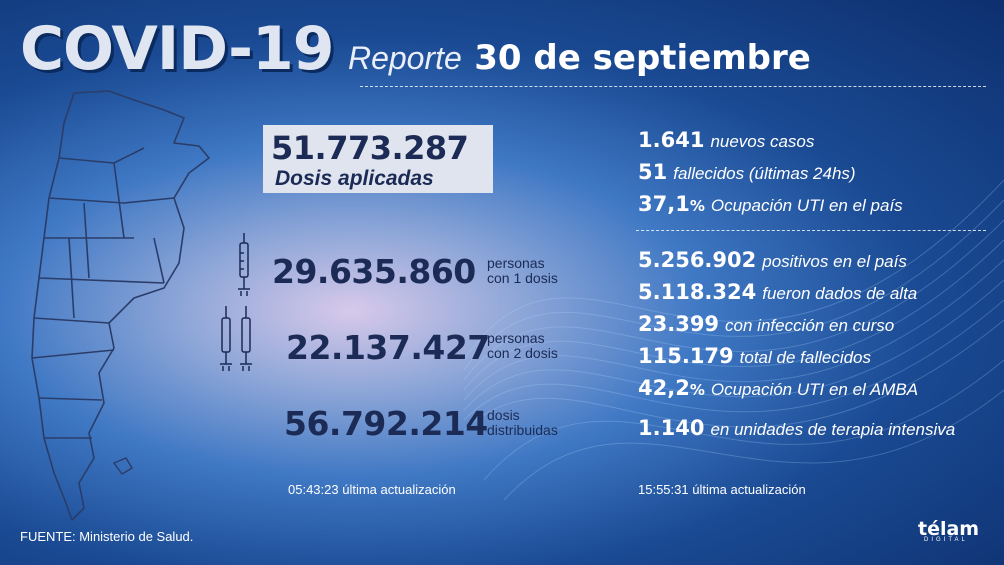 The image size is (1004, 565). I want to click on stat-value: 115.179, so click(686, 356).